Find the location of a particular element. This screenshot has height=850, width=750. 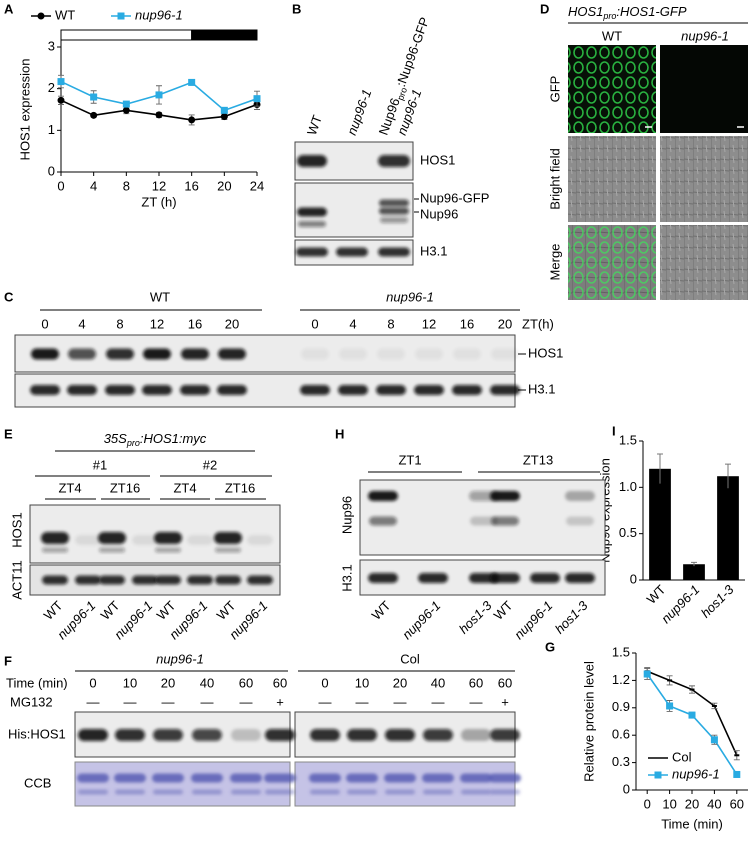

group-label: nup96-1 is located at coordinates (410, 296).